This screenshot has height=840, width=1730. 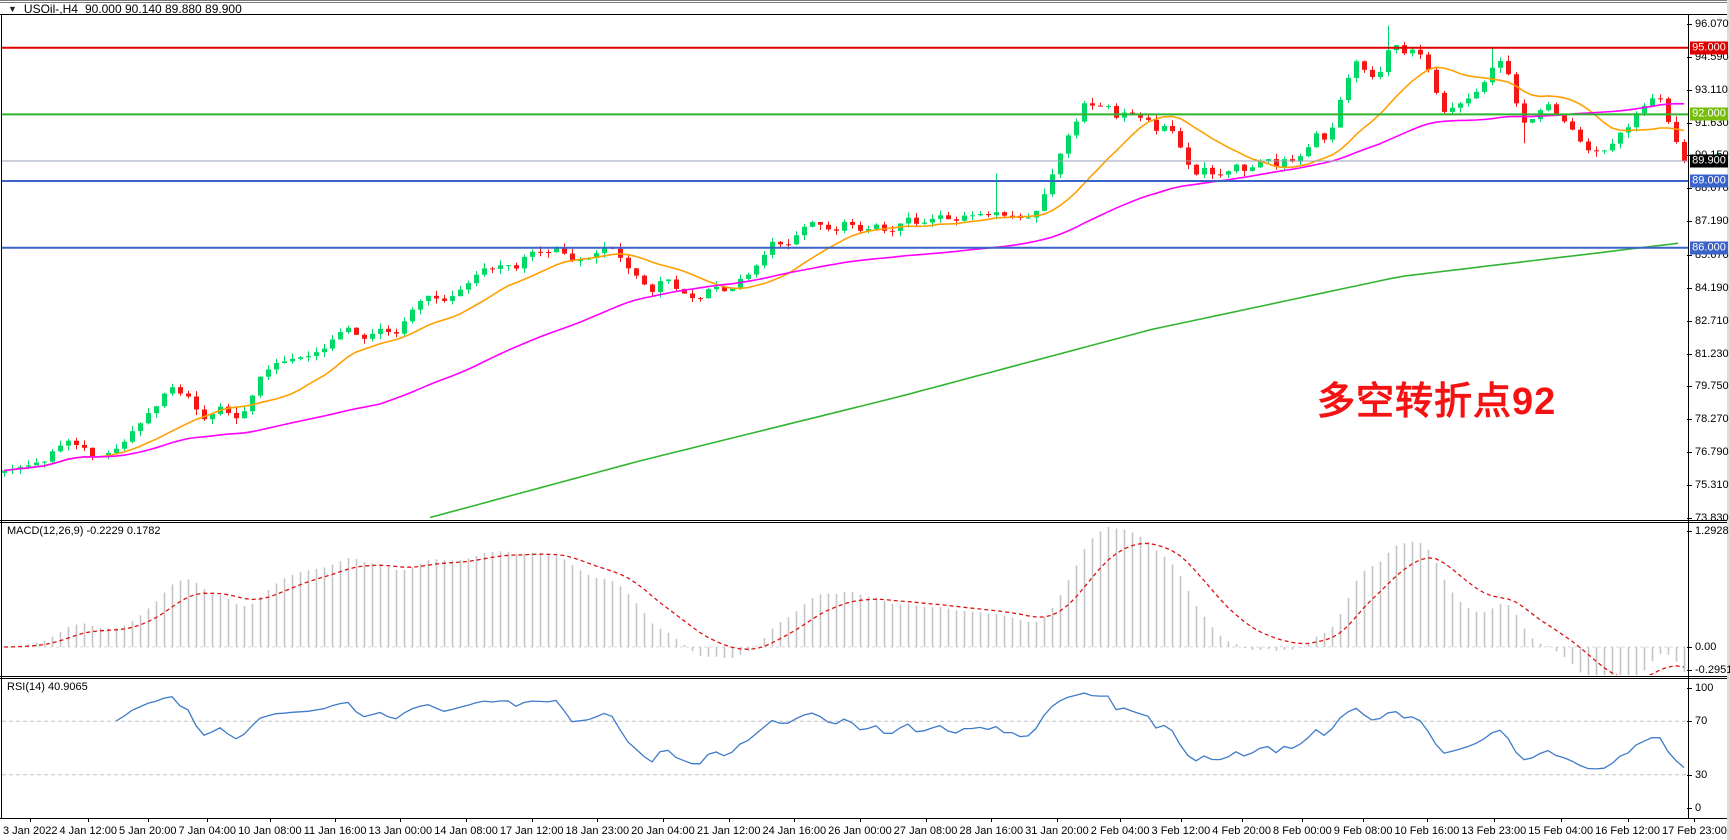 I want to click on chart-text-annotation: 多空转折点92, so click(x=1437, y=402).